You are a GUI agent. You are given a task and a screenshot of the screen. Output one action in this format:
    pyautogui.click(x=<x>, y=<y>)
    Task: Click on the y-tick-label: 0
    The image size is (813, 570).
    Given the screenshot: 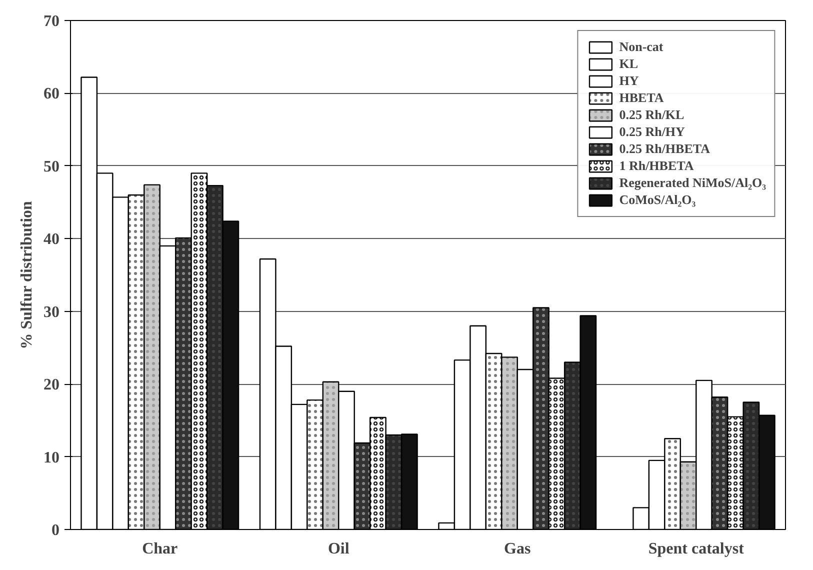 What is the action you would take?
    pyautogui.click(x=56, y=530)
    